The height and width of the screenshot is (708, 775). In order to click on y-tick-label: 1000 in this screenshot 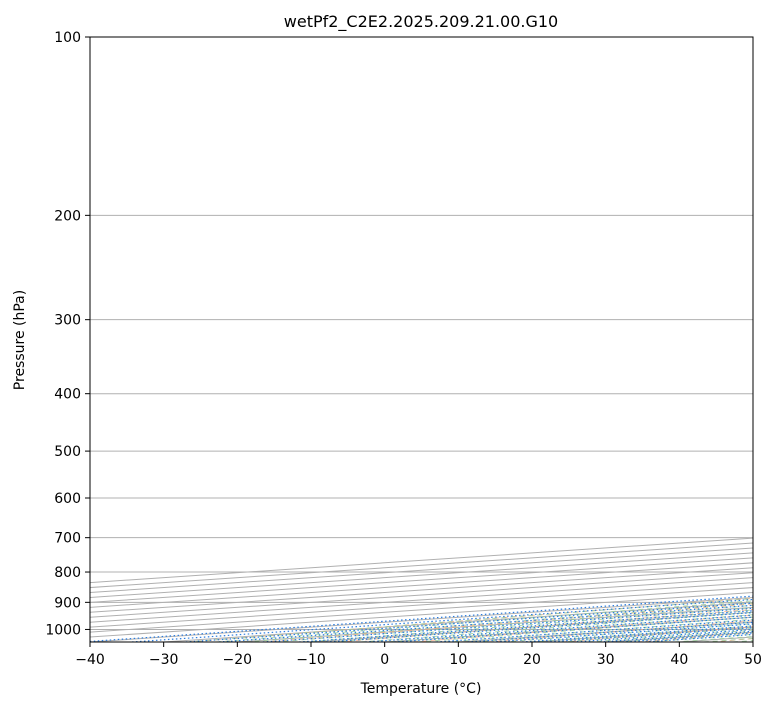, I will do `click(63, 630)`.